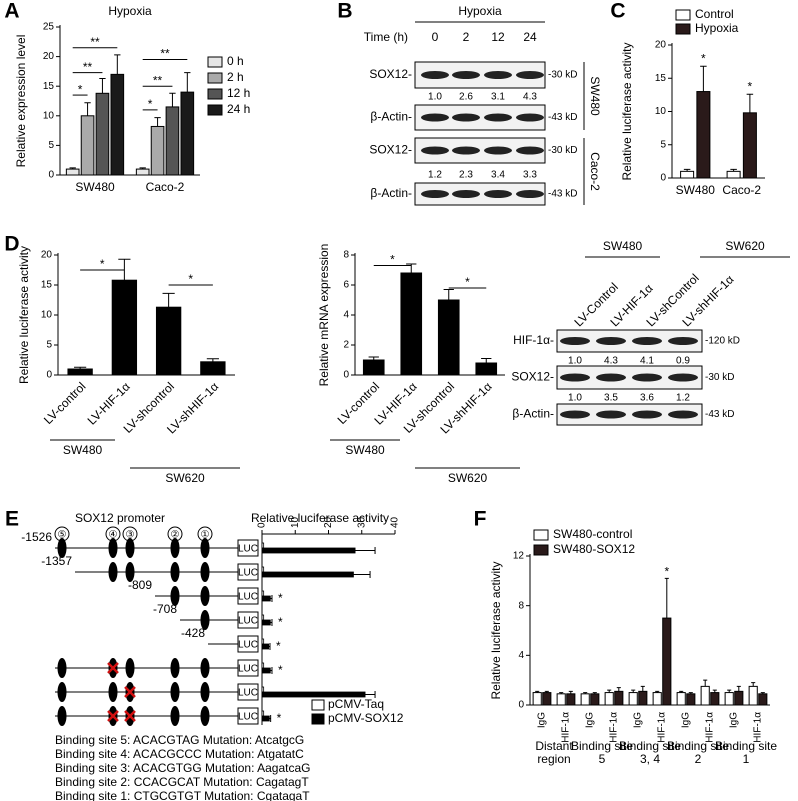  I want to click on row-label: β-Actin-, so click(391, 117).